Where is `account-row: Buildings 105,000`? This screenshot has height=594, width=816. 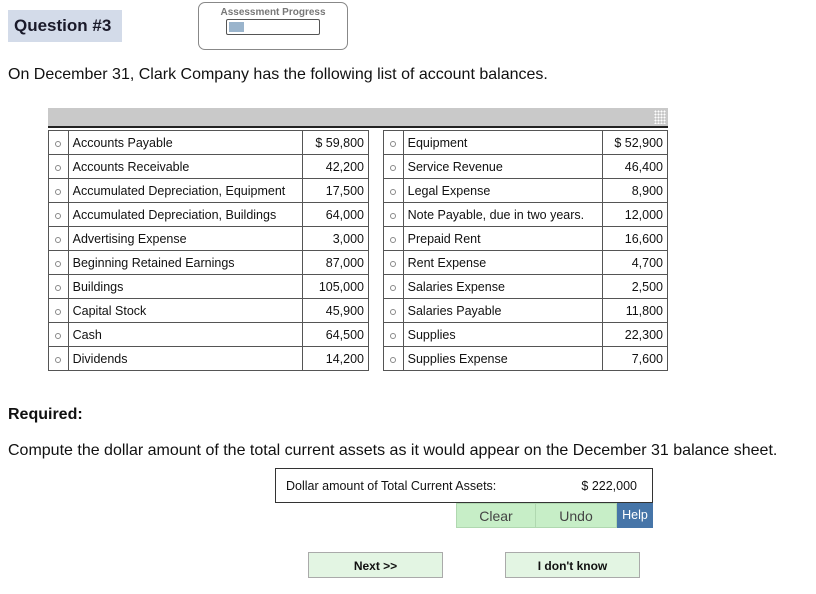 account-row: Buildings 105,000 is located at coordinates (208, 286).